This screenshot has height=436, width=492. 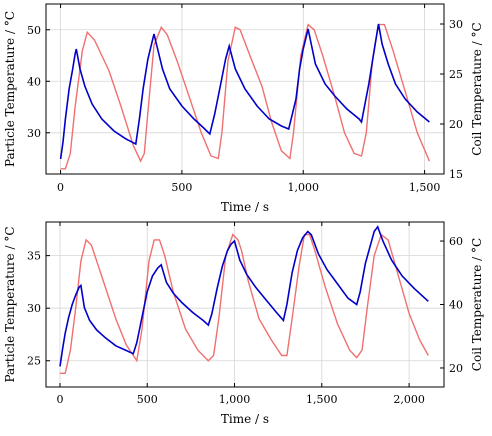 What do you see at coordinates (456, 174) in the screenshot?
I see `chart-1-y-right-tick-label: 15` at bounding box center [456, 174].